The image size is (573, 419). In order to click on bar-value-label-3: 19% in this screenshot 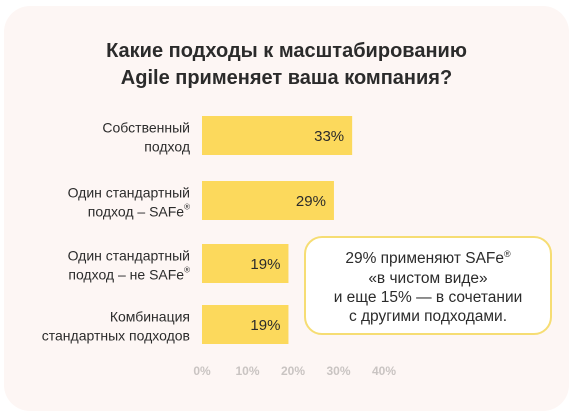, I will do `click(265, 264)`.